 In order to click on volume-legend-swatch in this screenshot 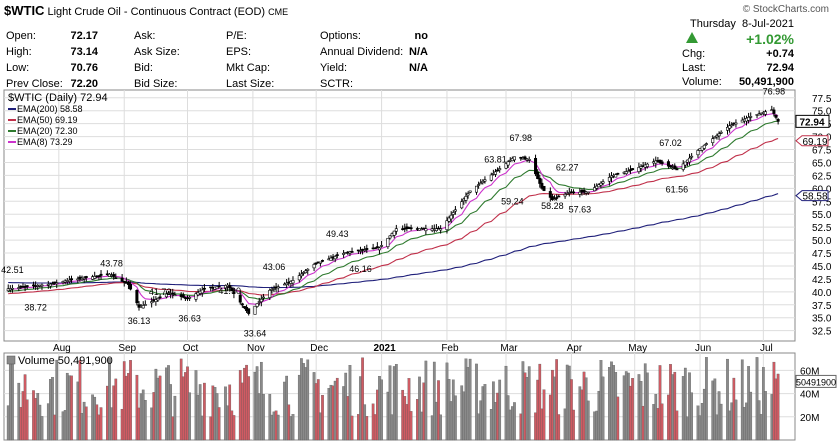, I will do `click(11, 360)`.